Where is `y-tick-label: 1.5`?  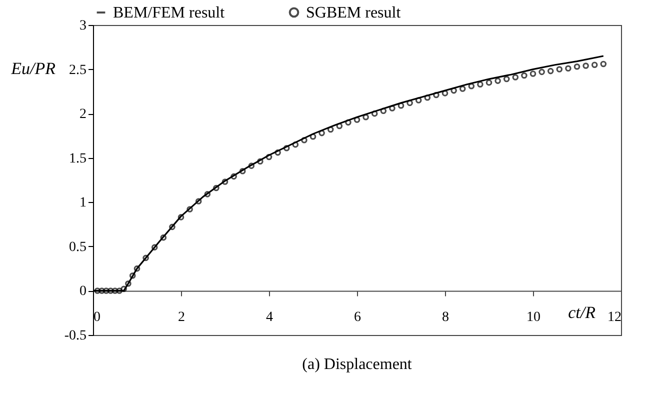
y-tick-label: 1.5 is located at coordinates (77, 158).